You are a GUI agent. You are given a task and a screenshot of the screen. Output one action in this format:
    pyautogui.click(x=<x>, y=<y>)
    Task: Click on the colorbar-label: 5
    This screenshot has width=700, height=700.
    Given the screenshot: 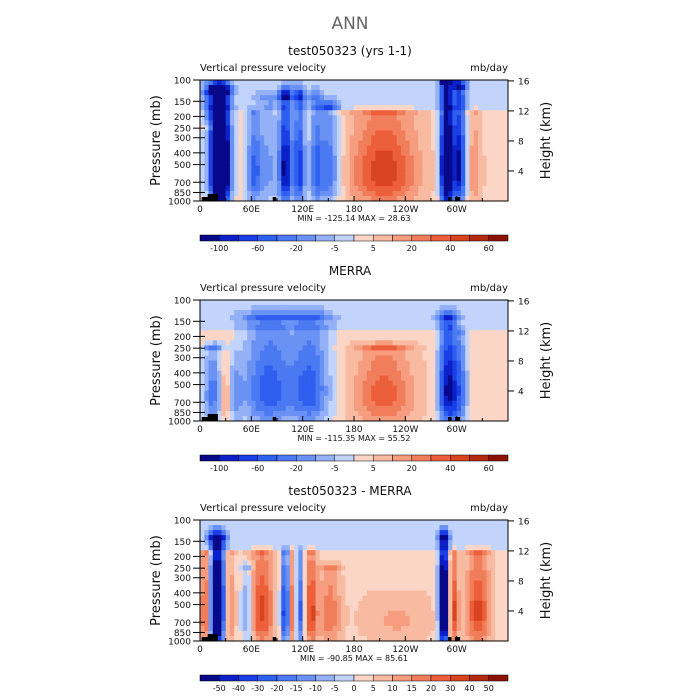 What is the action you would take?
    pyautogui.click(x=373, y=468)
    